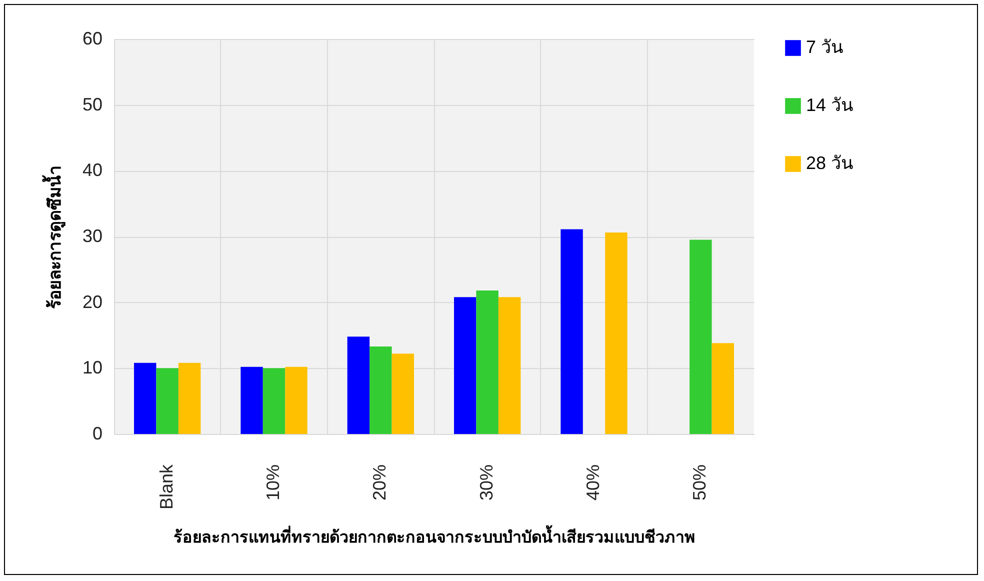 Image resolution: width=984 pixels, height=581 pixels. Describe the element at coordinates (593, 482) in the screenshot. I see `x-tick-label: 40%` at that location.